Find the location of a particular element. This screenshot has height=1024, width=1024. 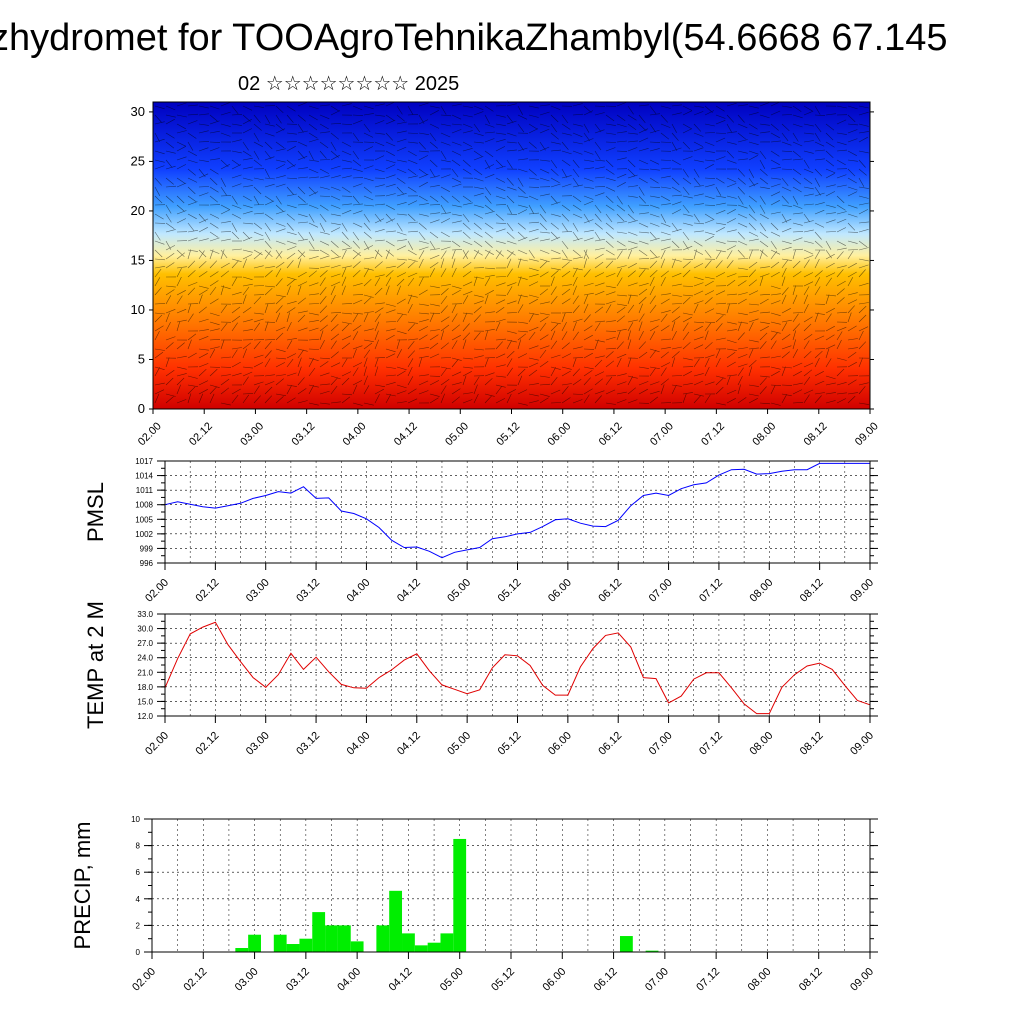

precip-bar is located at coordinates (408, 942).